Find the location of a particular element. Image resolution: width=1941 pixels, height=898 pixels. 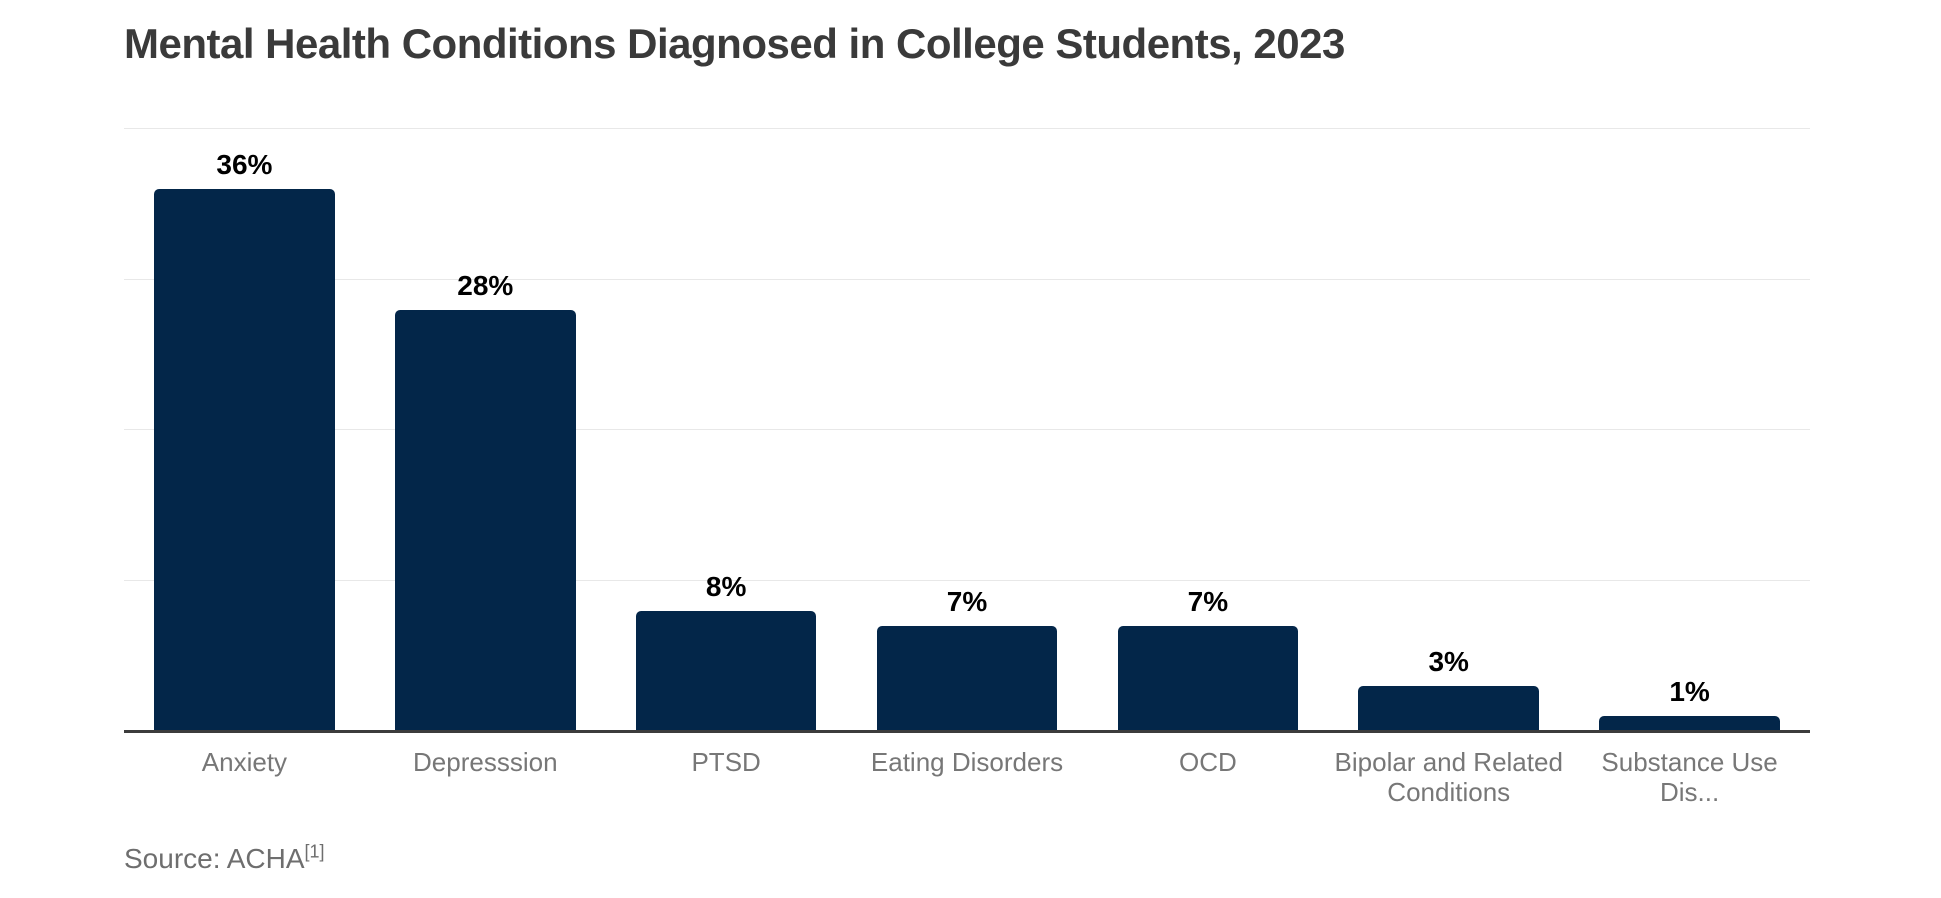

bar-slot-depresssion: 28% is located at coordinates (485, 430).